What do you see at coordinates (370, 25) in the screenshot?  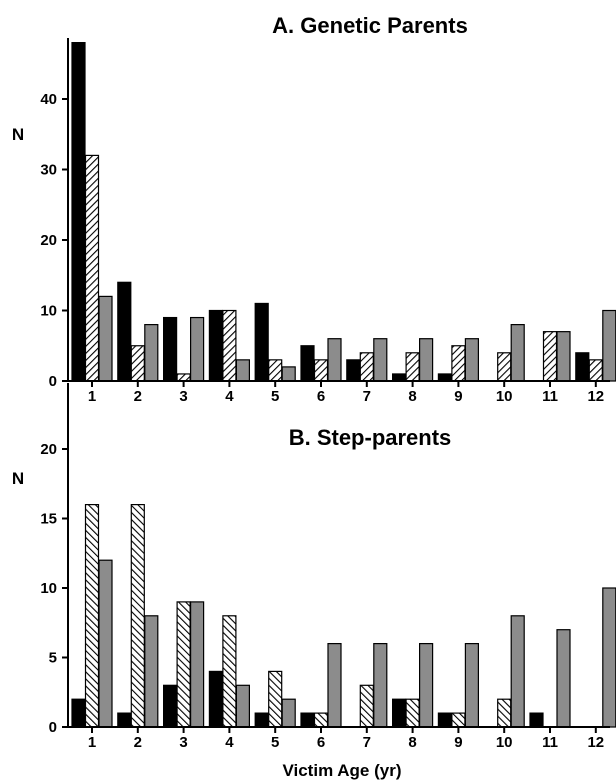 I see `panel-a-title: A. Genetic Parents` at bounding box center [370, 25].